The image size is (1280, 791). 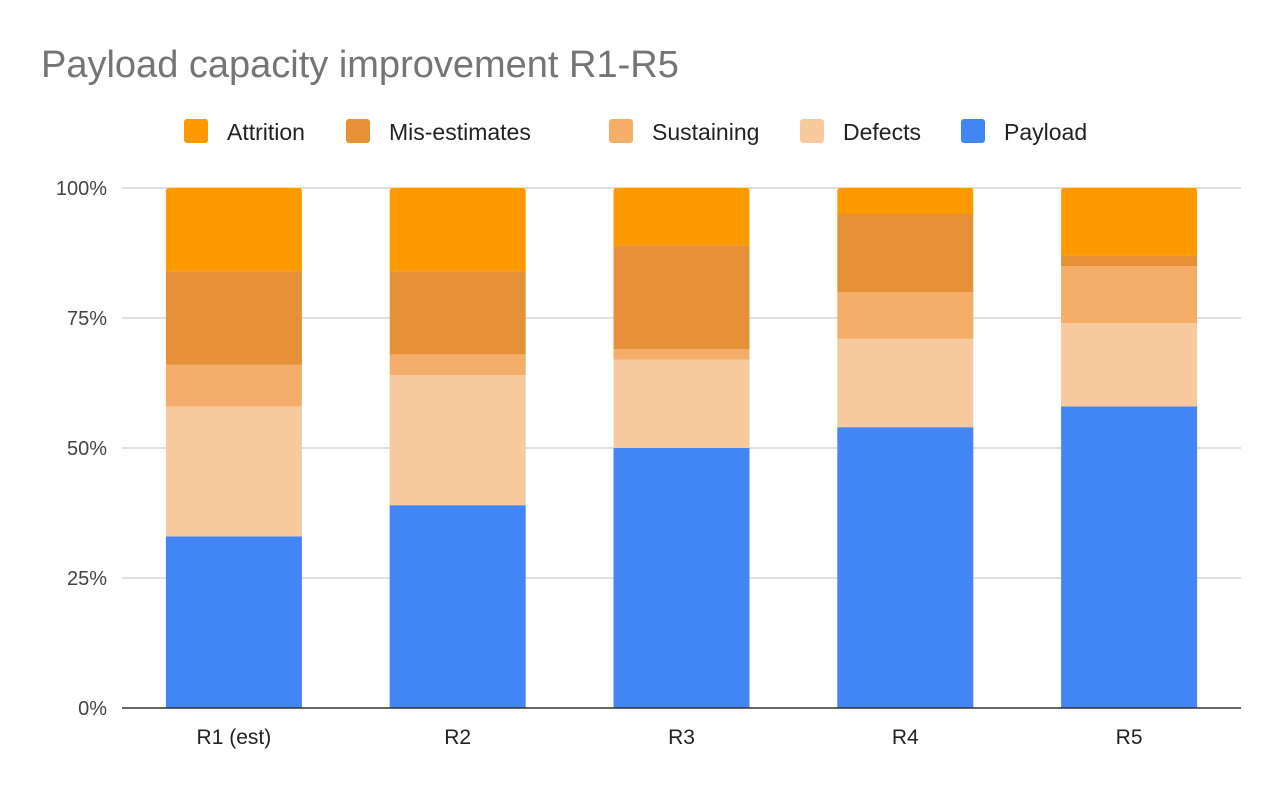 What do you see at coordinates (360, 65) in the screenshot?
I see `chart-title: Payload capacity improvement R1-R5` at bounding box center [360, 65].